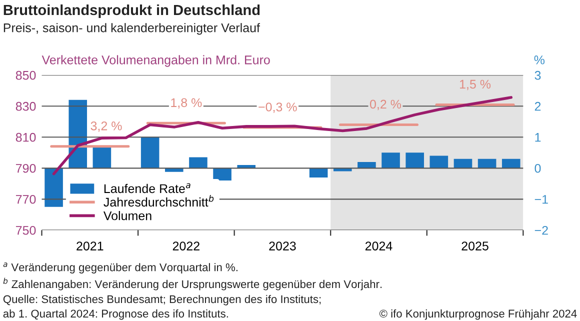  I want to click on source-note: Quelle: Statistisches Bundesamt; Berechnungen des ifo Instituts;, so click(162, 300).